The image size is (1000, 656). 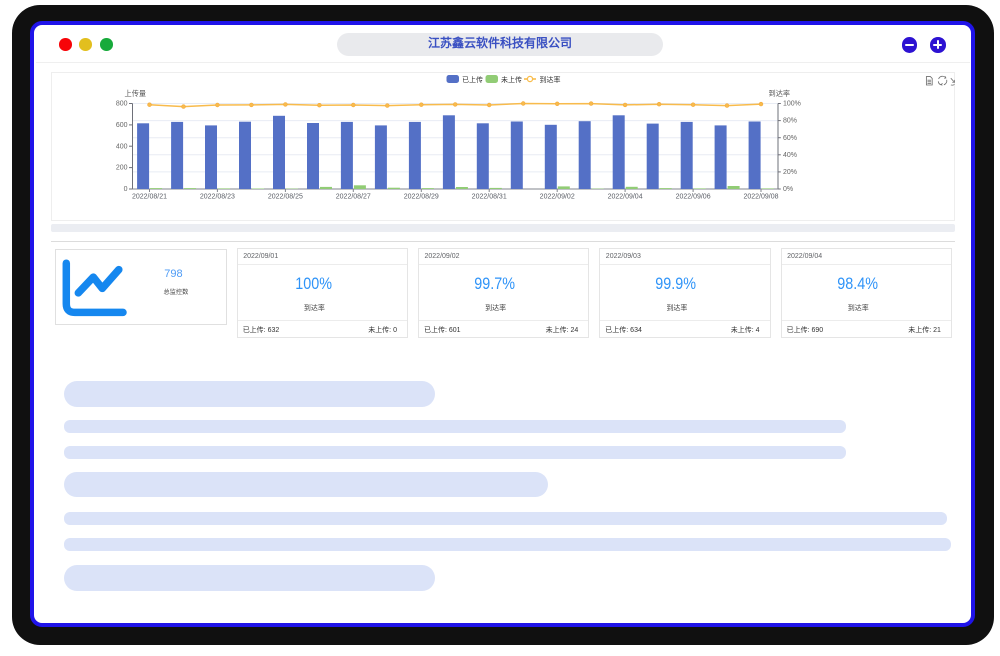 I want to click on svg-text: 800, so click(x=122, y=103).